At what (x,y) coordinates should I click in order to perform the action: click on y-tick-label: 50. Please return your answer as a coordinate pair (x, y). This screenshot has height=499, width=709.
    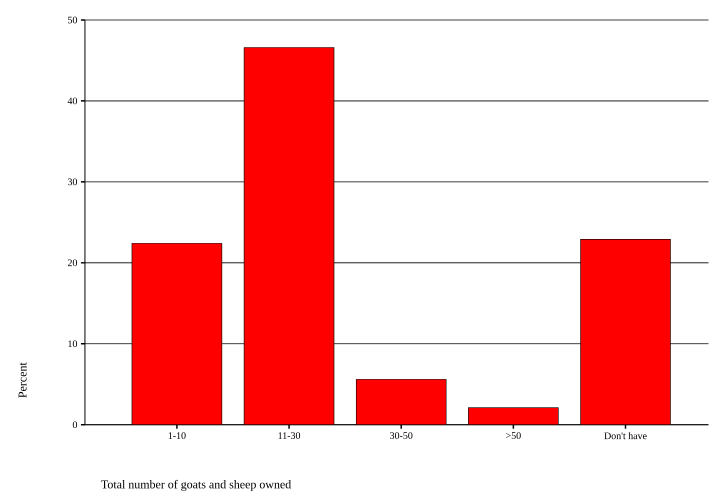
    Looking at the image, I should click on (73, 20).